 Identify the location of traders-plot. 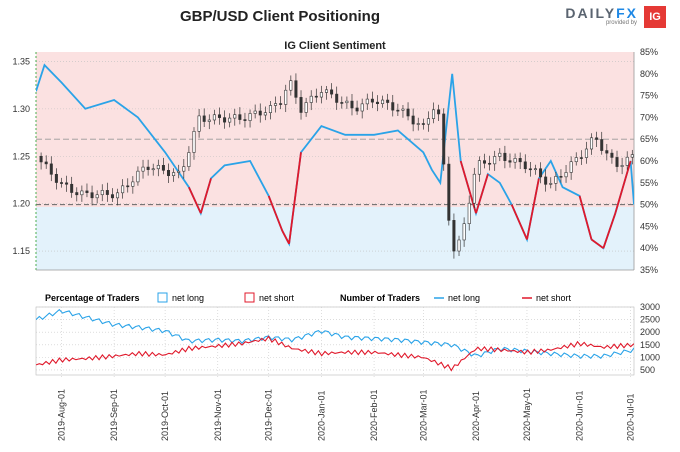
(335, 340).